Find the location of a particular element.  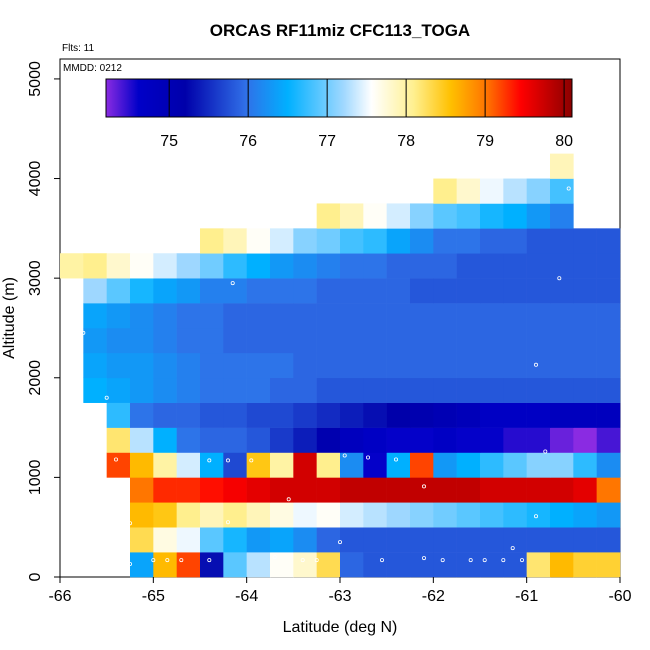

colorbar-tick-label: 76 is located at coordinates (248, 141).